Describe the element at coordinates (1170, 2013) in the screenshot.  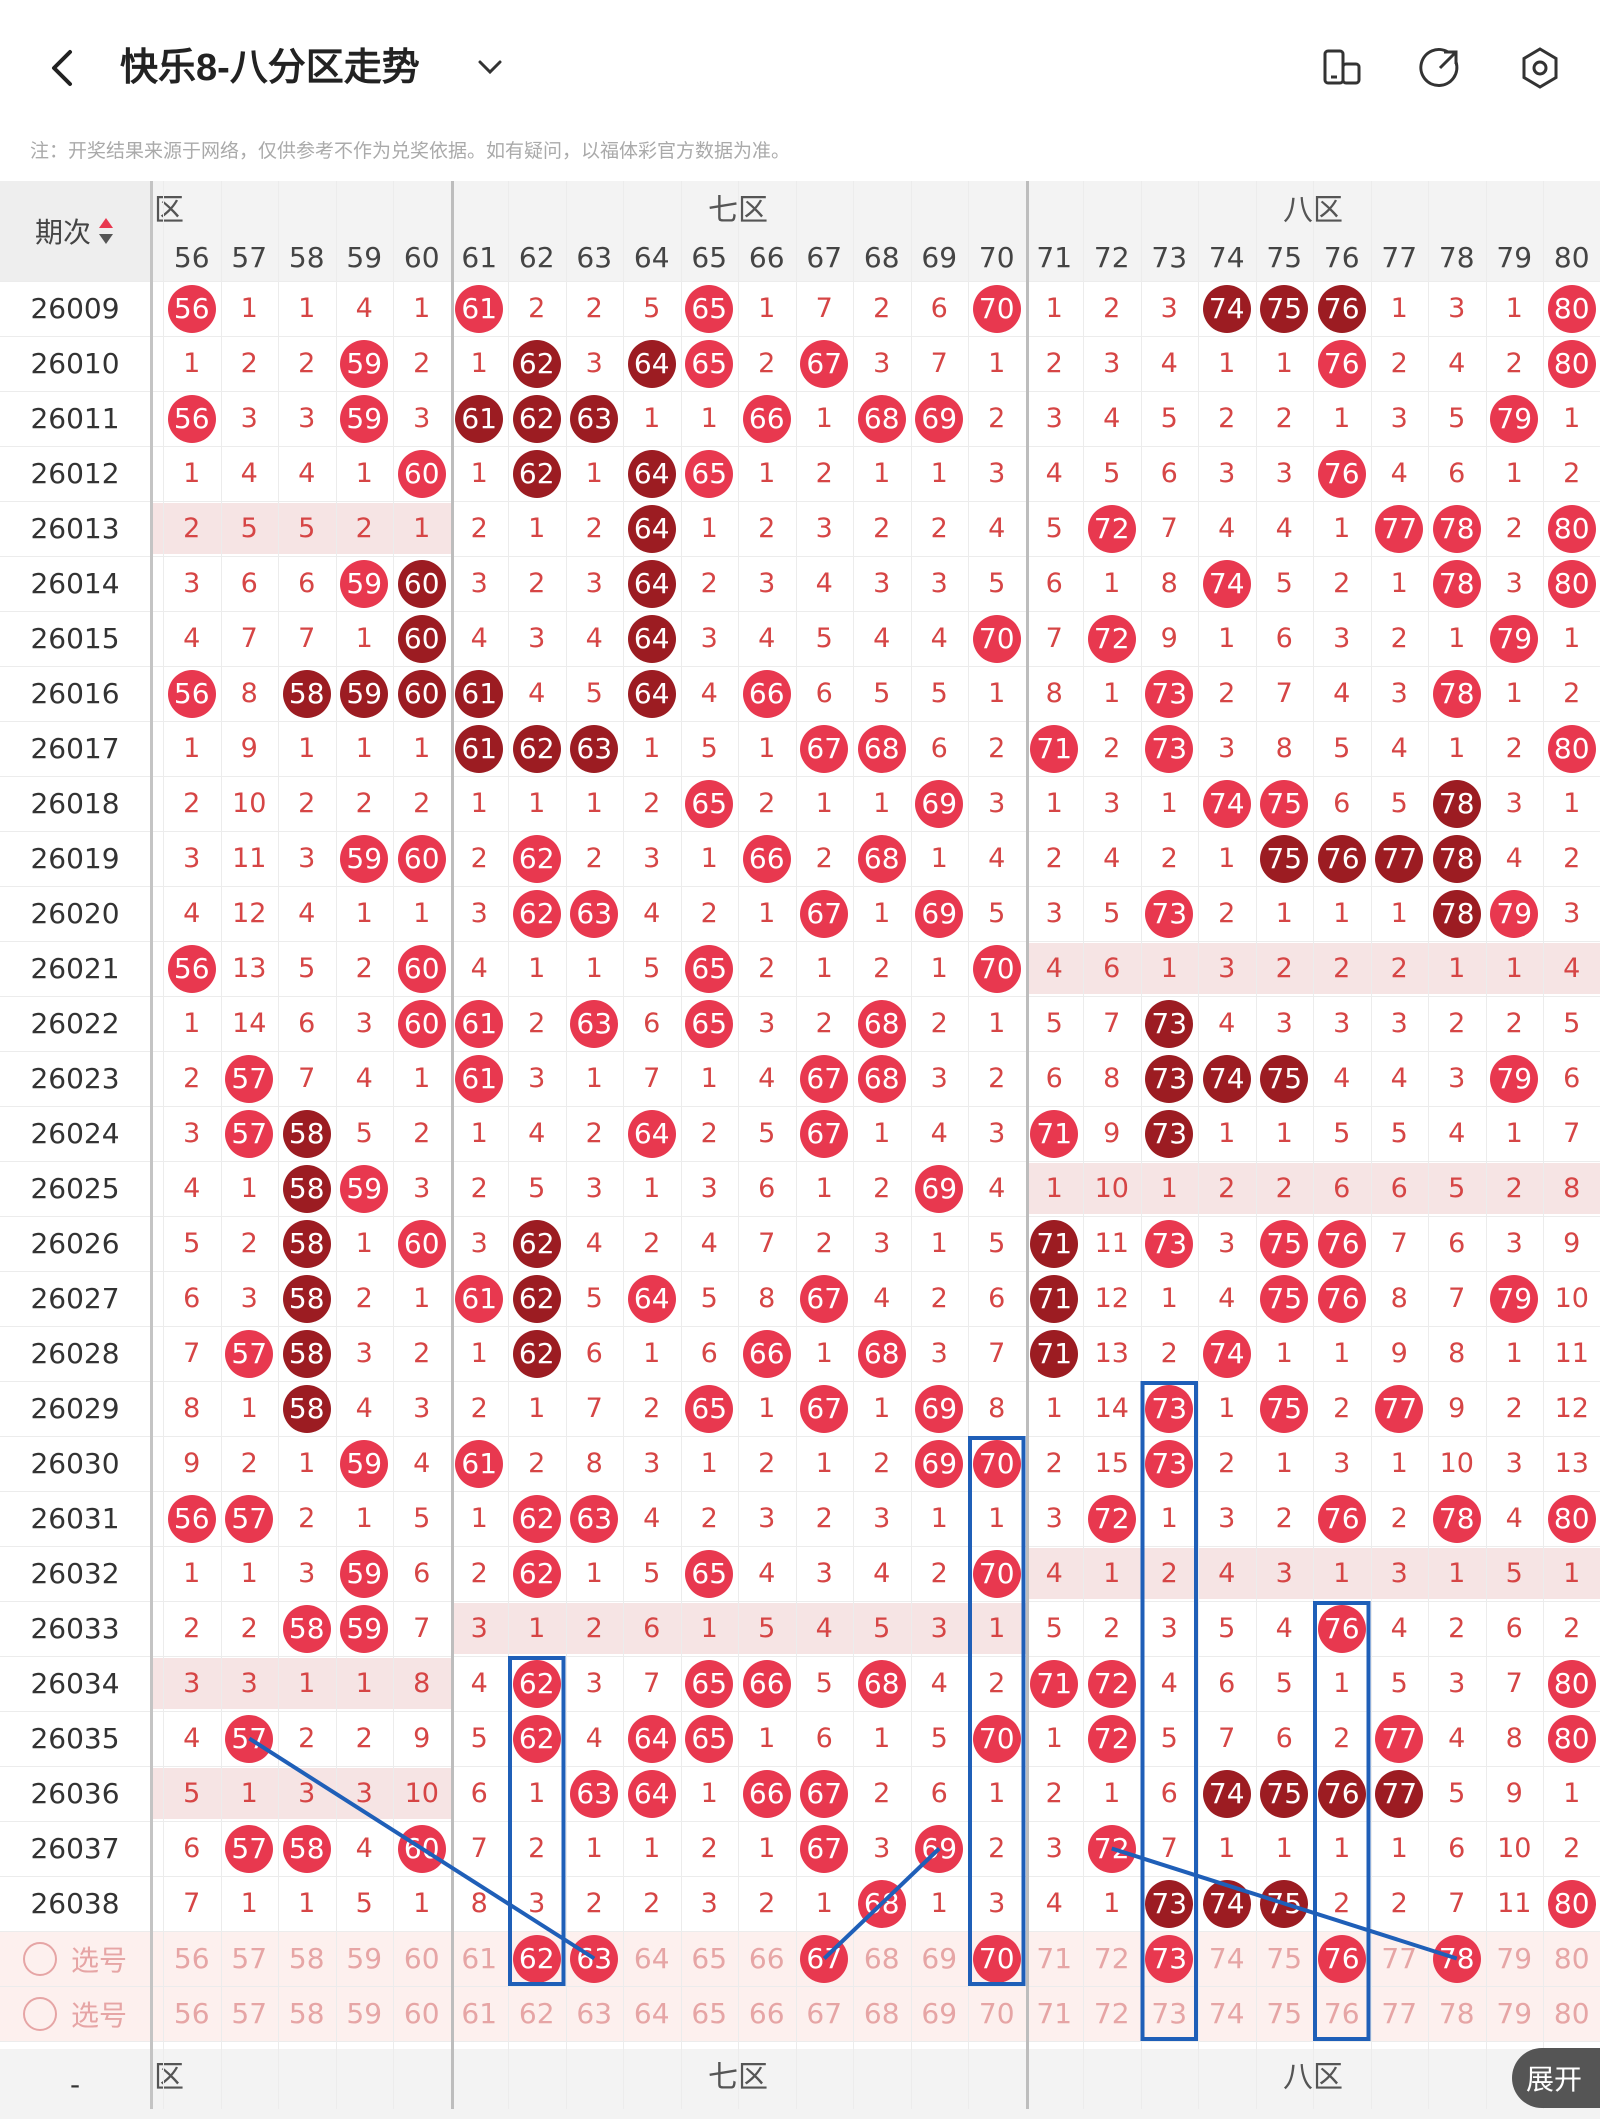
I see `select-number: 73` at that location.